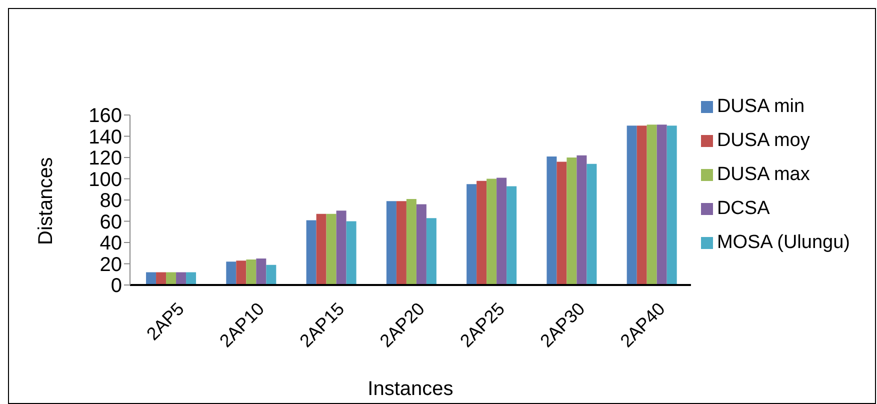  Describe the element at coordinates (763, 174) in the screenshot. I see `legend-label: DUSA max` at that location.